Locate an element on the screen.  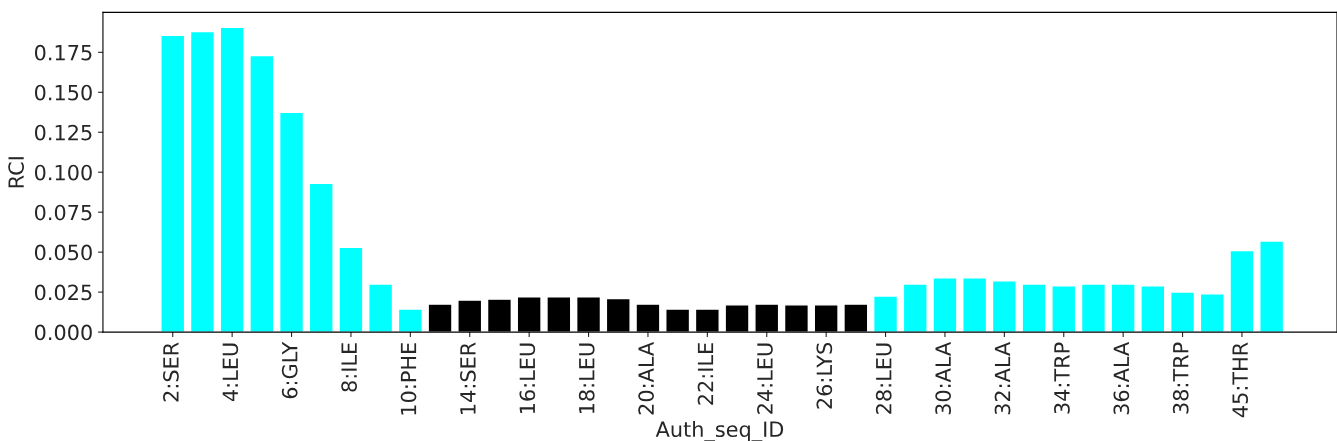
x-tick-label: 26:LYS is located at coordinates (824, 375).